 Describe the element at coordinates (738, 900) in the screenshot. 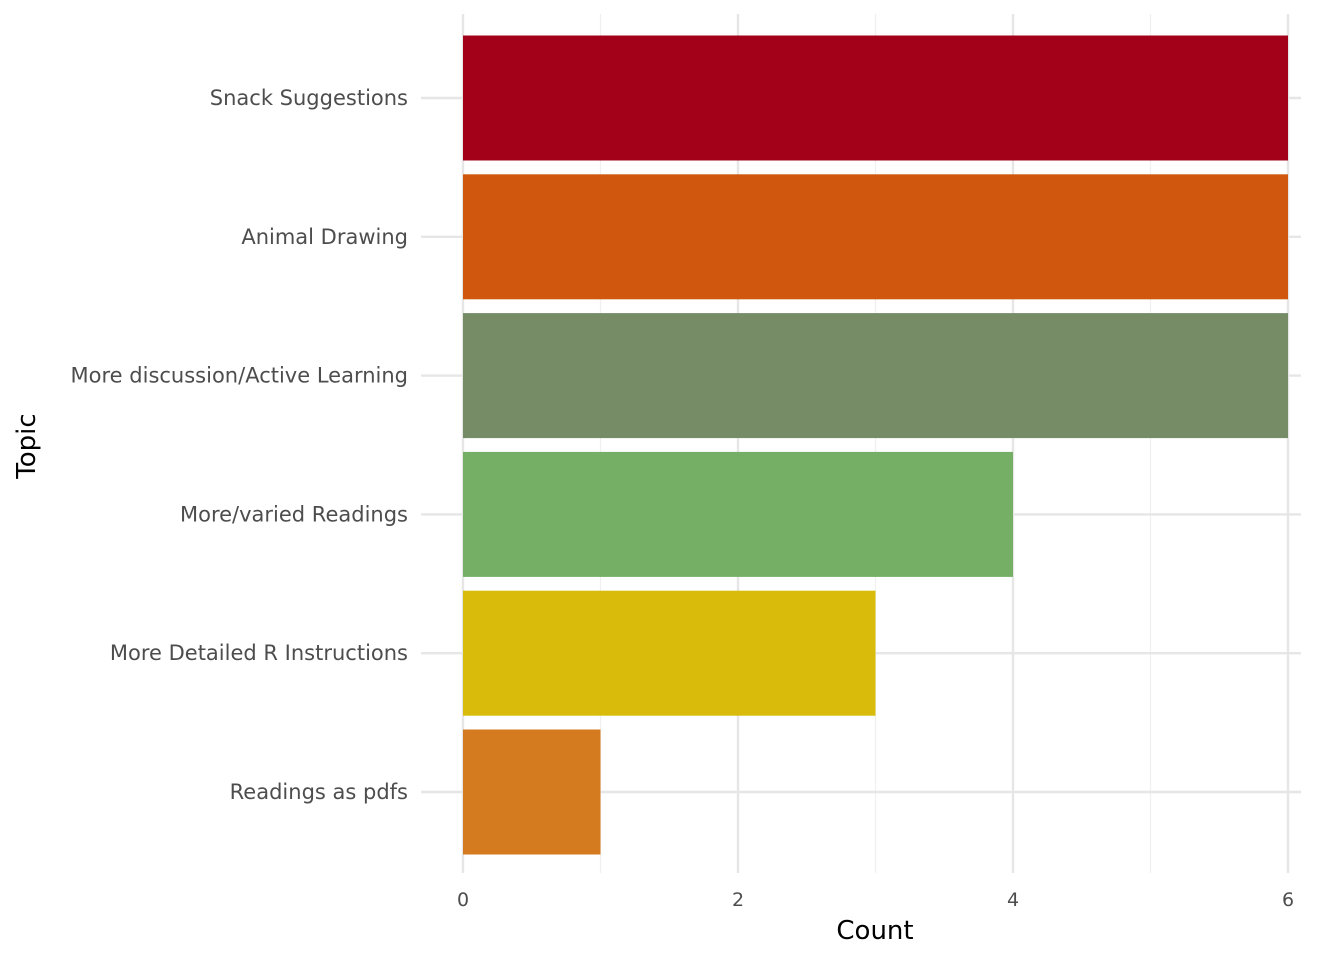

I see `x-tick-label: 2` at that location.